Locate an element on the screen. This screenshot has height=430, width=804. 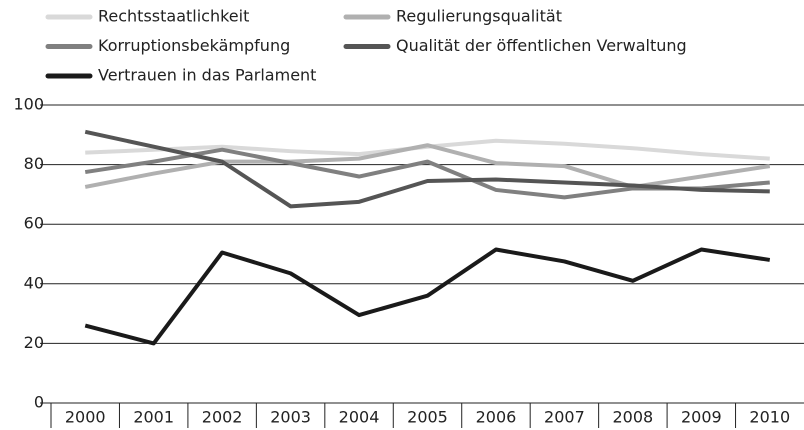
y-tick-label: 0 is located at coordinates (39, 402).